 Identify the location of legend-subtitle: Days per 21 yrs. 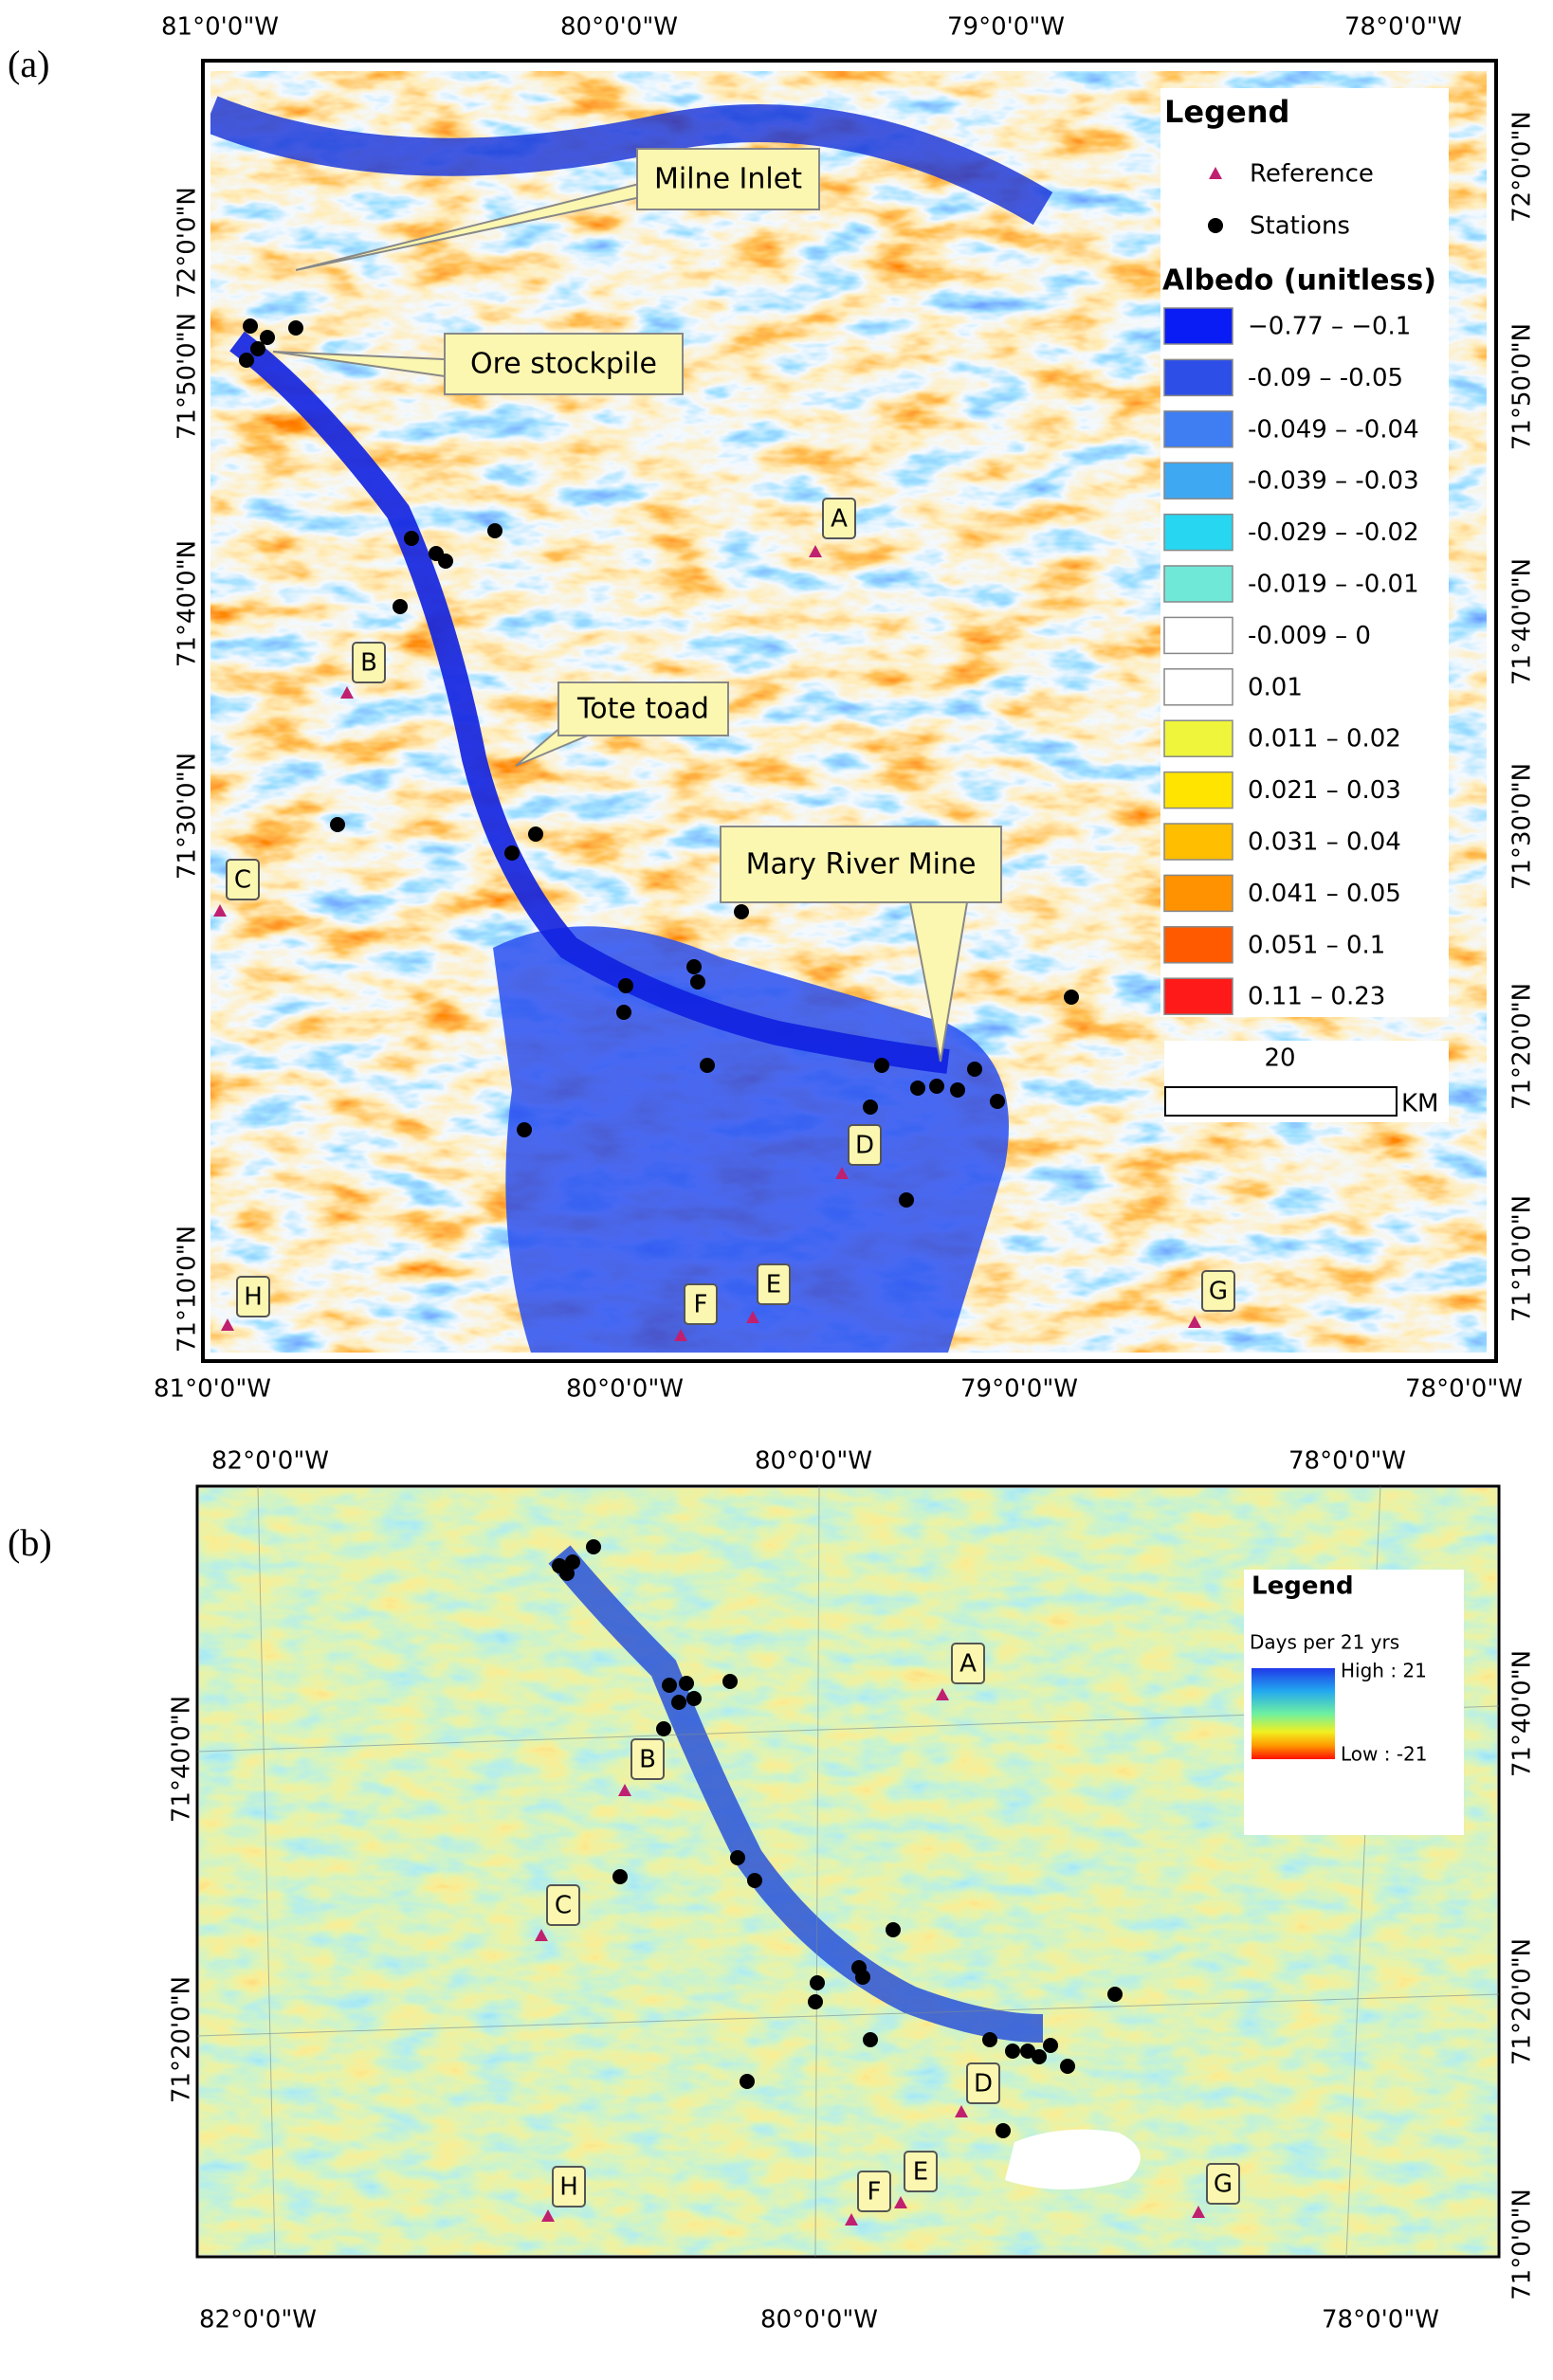
(1324, 1642).